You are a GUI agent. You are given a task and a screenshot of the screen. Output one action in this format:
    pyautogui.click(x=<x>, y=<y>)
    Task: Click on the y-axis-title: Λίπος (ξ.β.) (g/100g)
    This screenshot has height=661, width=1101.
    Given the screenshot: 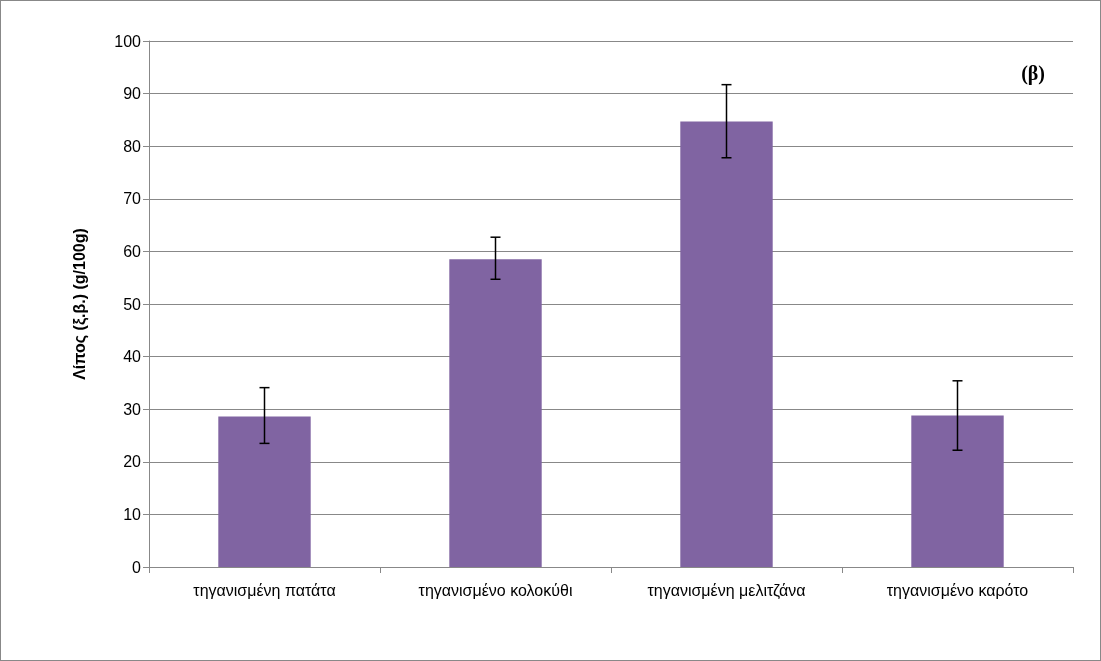 What is the action you would take?
    pyautogui.click(x=79, y=304)
    